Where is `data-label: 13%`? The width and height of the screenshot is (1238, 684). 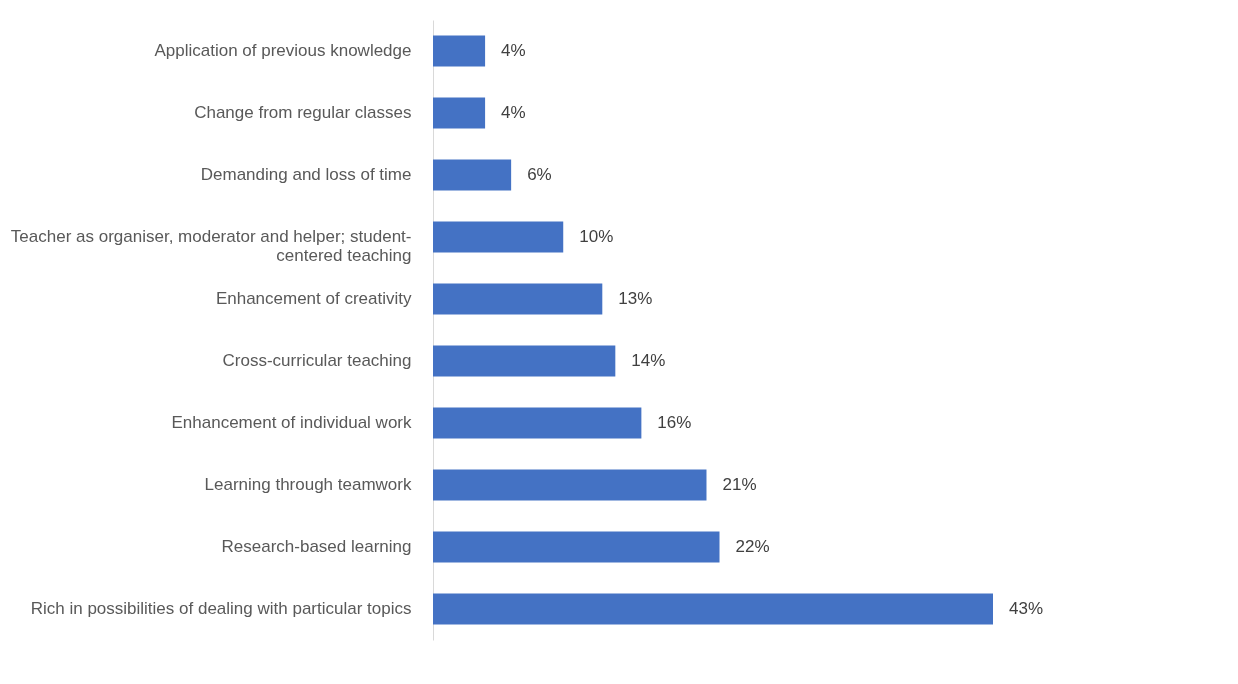 data-label: 13% is located at coordinates (635, 298).